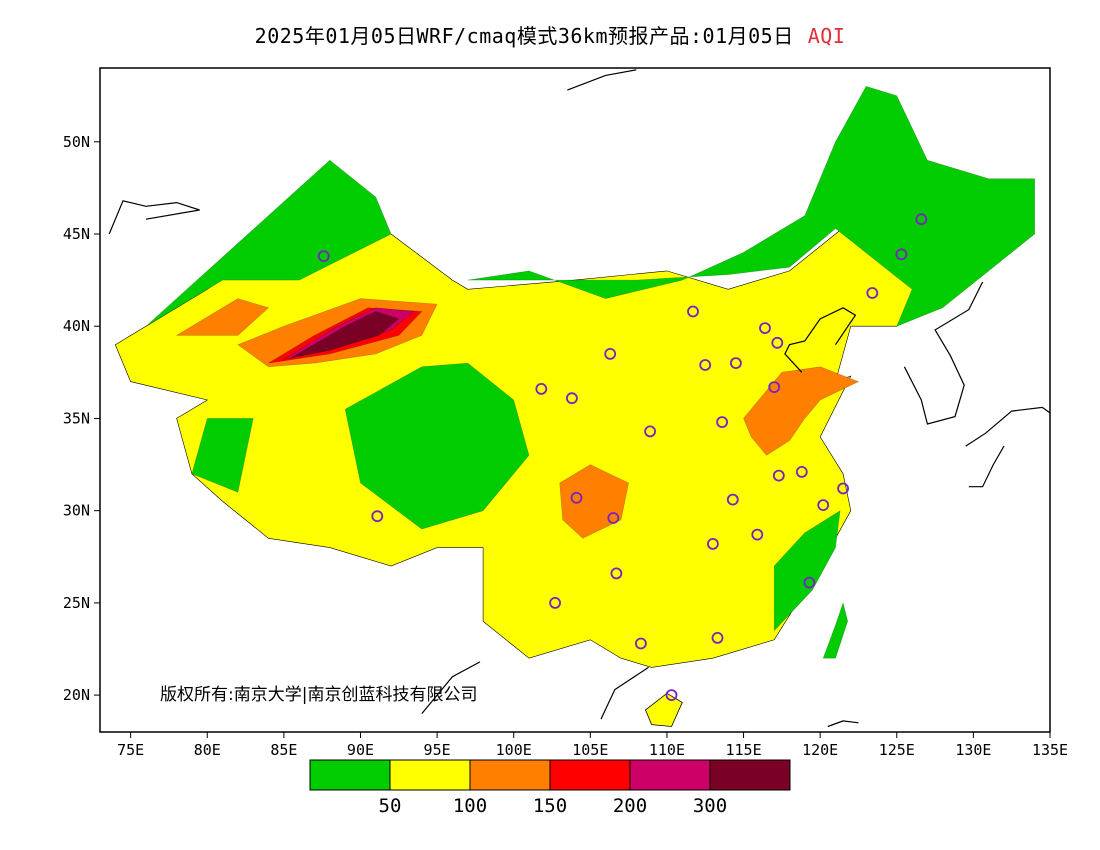 The width and height of the screenshot is (1100, 850). What do you see at coordinates (360, 750) in the screenshot?
I see `x-tick-label: 90E` at bounding box center [360, 750].